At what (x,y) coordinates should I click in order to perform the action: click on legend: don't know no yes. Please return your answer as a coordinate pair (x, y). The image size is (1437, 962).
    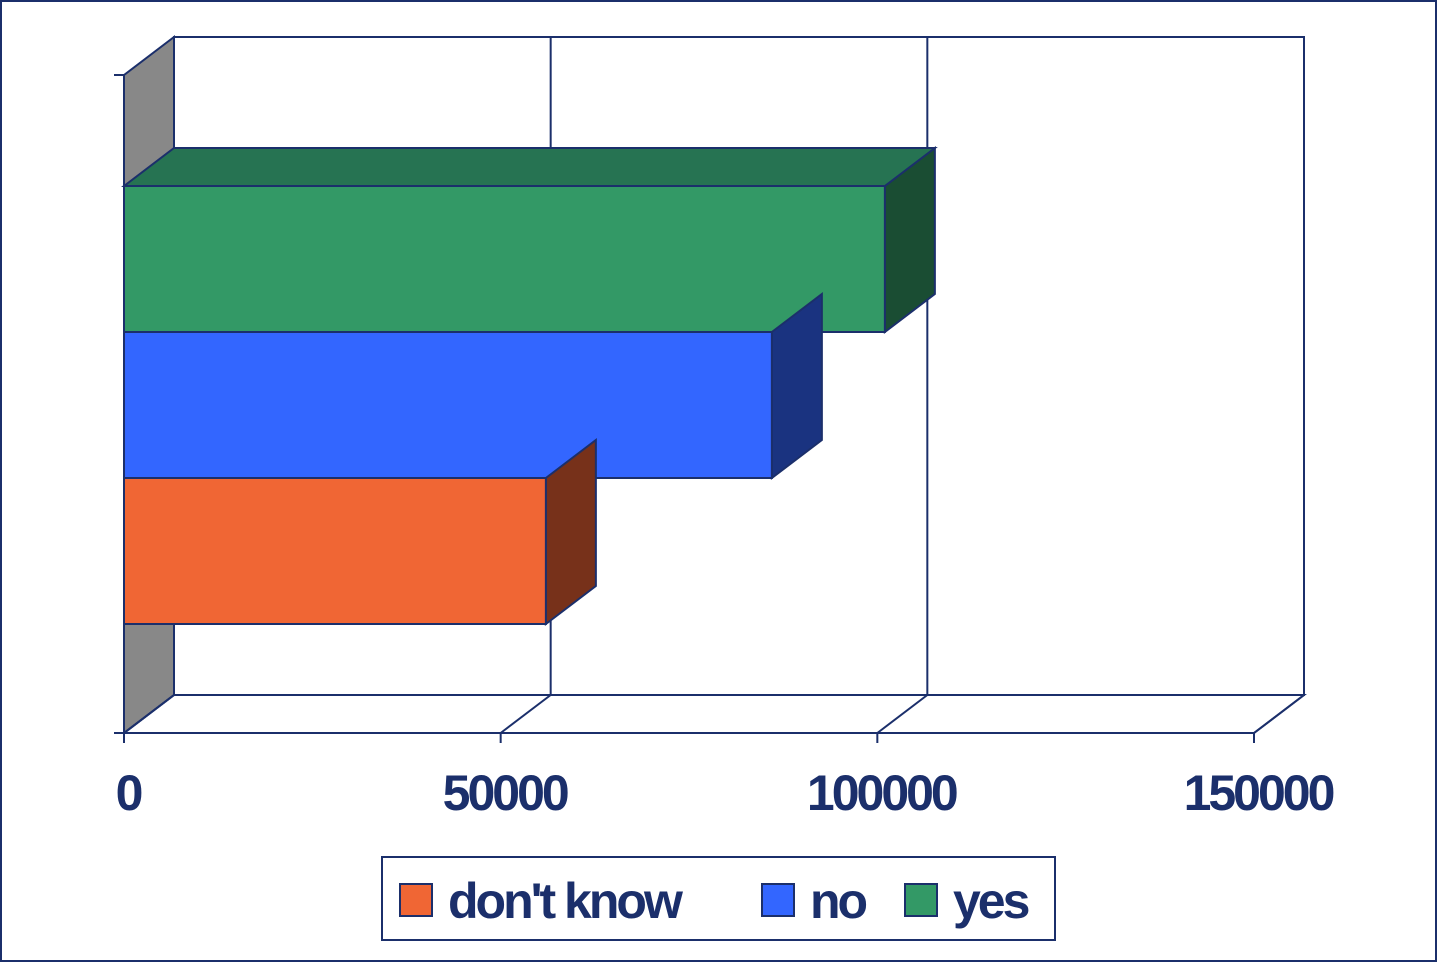
    Looking at the image, I should click on (718, 898).